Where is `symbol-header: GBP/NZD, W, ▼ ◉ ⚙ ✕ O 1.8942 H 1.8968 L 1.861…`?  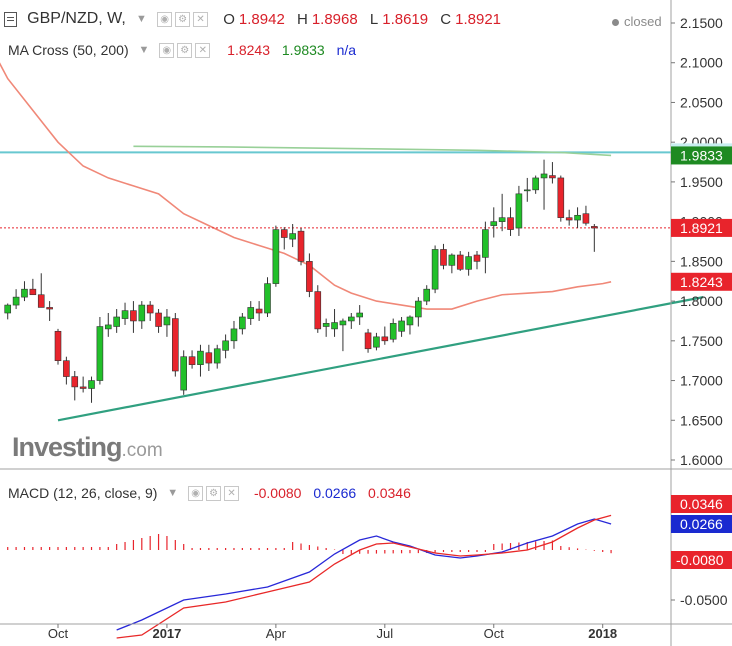 symbol-header: GBP/NZD, W, ▼ ◉ ⚙ ✕ O 1.8942 H 1.8968 L 1.861… is located at coordinates (250, 19).